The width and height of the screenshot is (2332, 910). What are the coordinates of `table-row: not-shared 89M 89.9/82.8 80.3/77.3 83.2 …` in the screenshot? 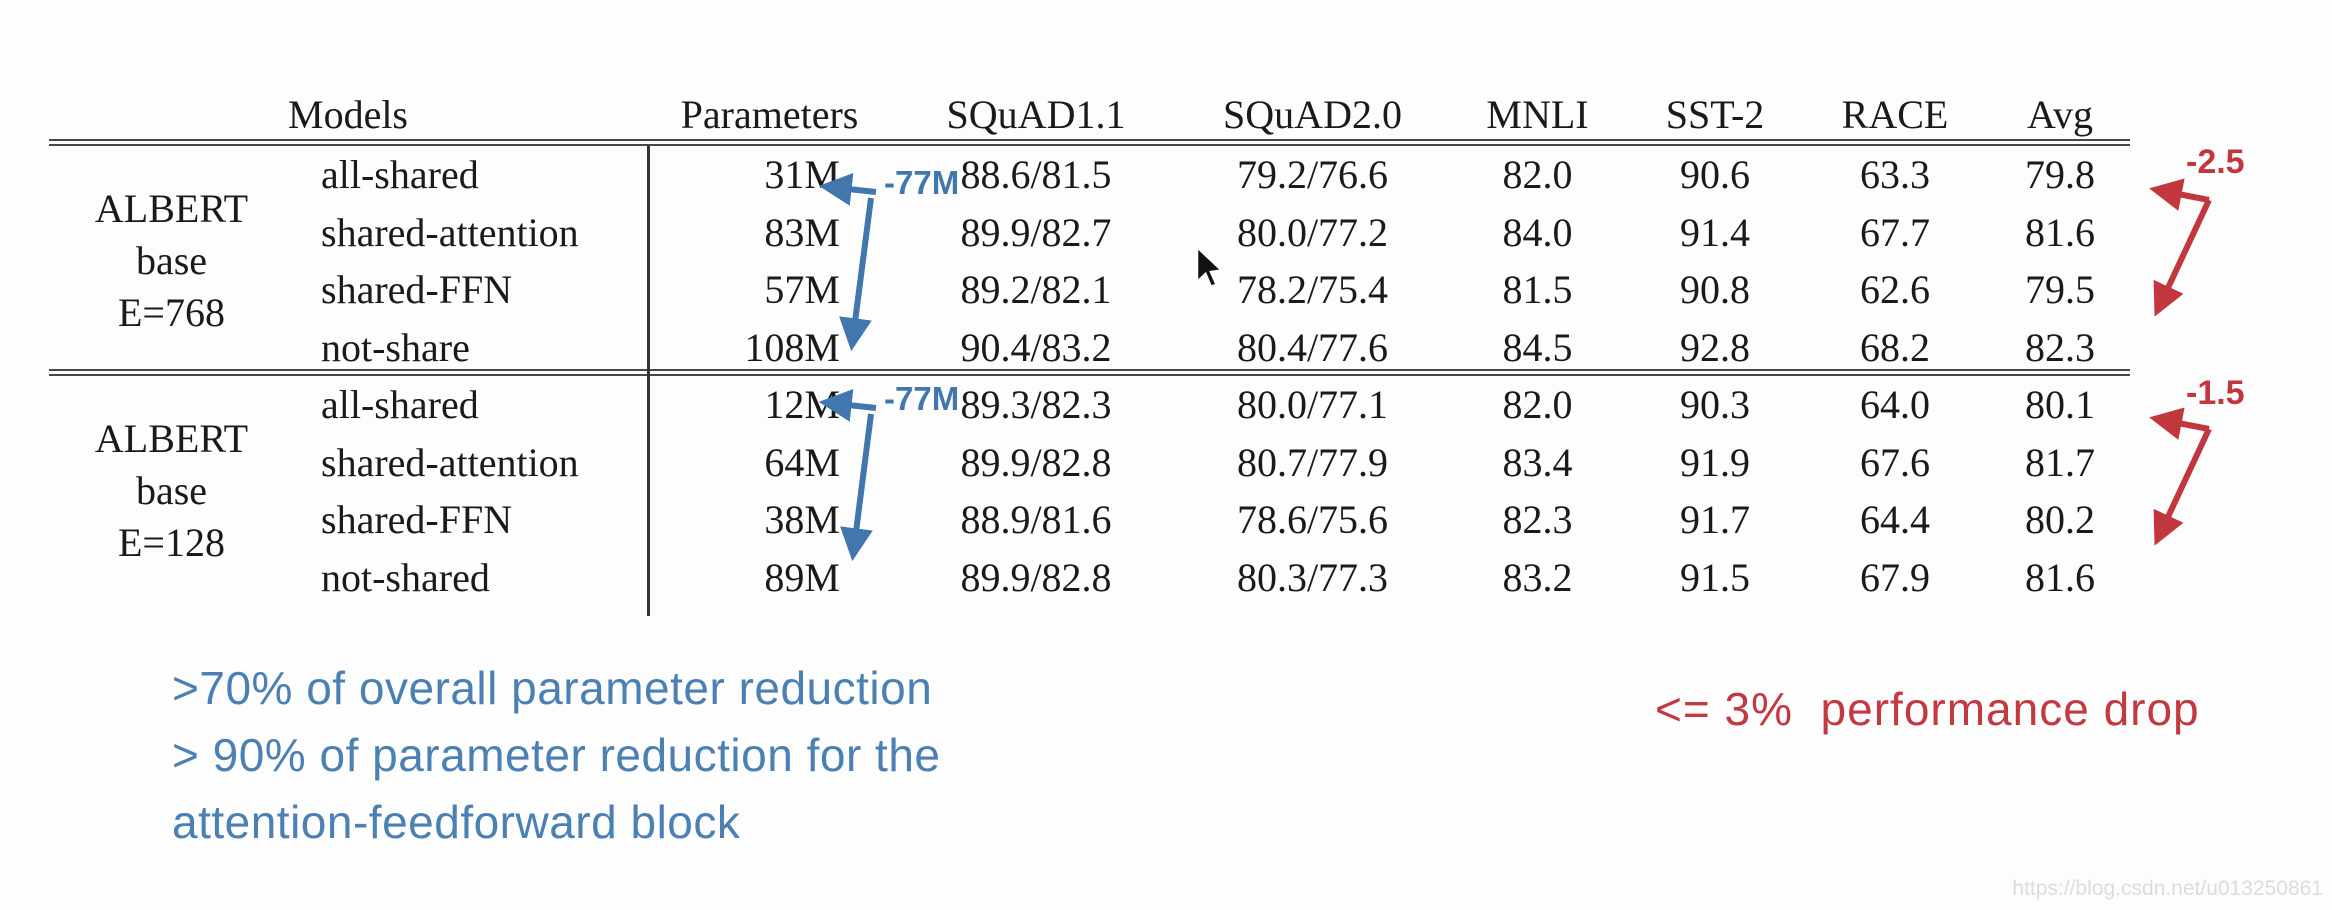 It's located at (1212, 578).